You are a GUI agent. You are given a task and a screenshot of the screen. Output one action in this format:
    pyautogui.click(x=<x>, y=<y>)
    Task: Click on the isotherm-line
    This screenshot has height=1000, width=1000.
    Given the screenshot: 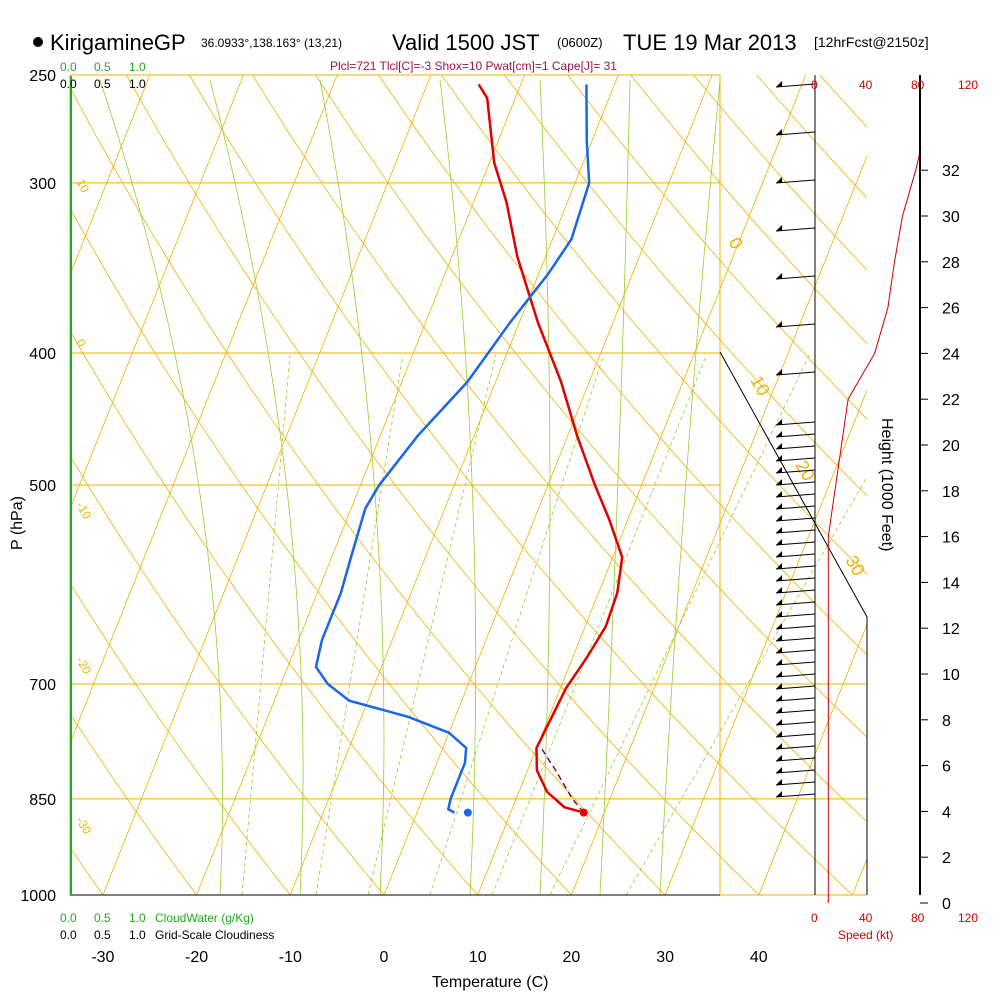 What is the action you would take?
    pyautogui.click(x=859, y=876)
    